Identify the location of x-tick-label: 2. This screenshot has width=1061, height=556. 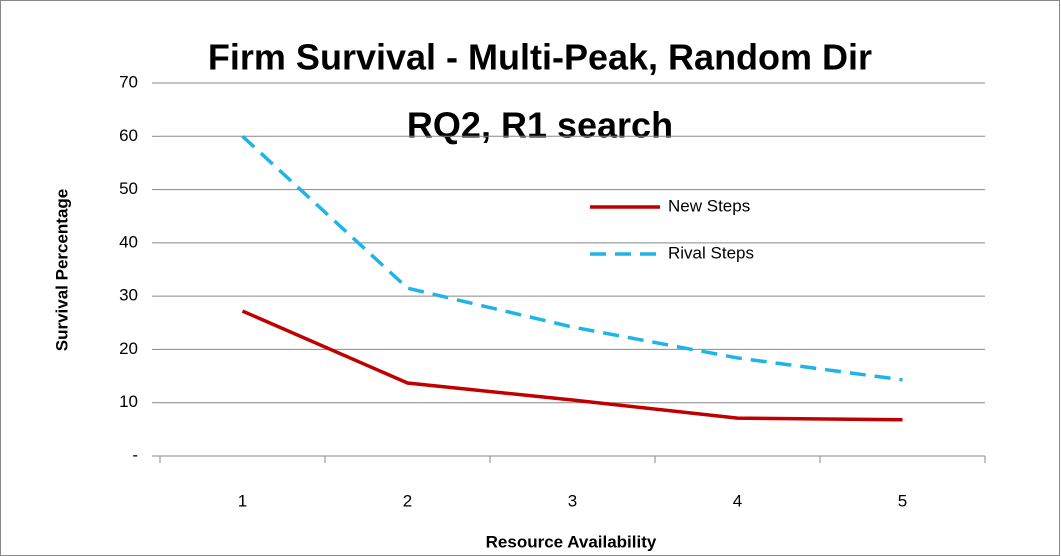
(407, 500).